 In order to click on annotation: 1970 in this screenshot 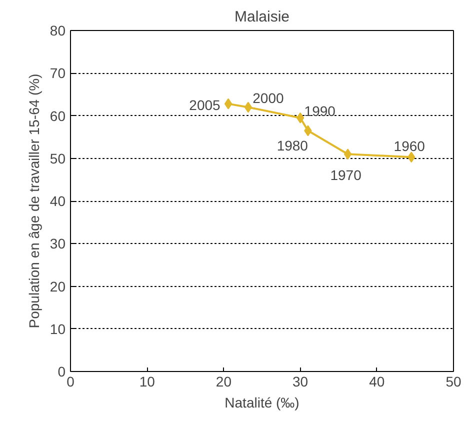, I will do `click(346, 175)`.